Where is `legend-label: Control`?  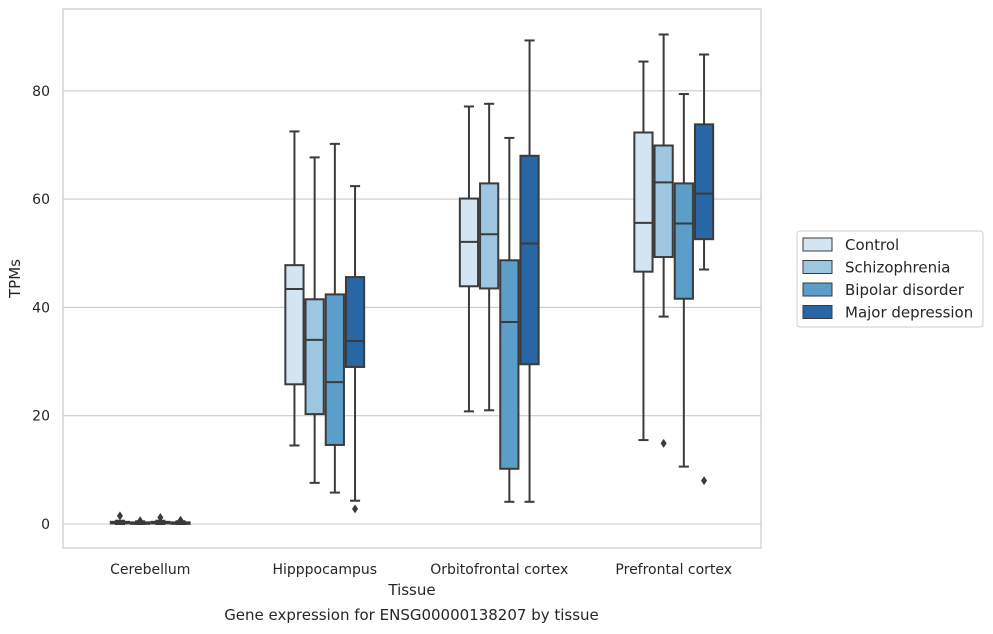 legend-label: Control is located at coordinates (872, 245).